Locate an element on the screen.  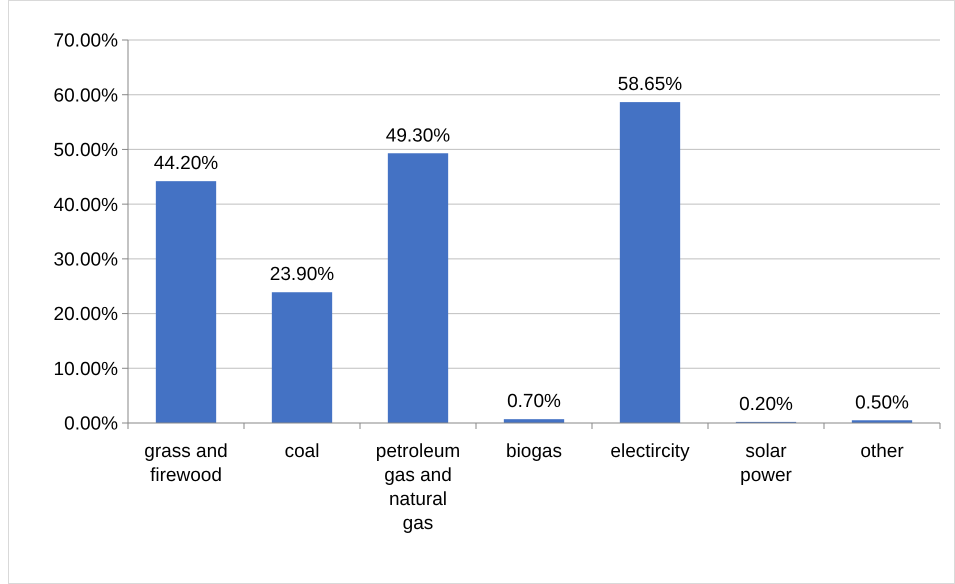
data-label: 58.65% is located at coordinates (650, 85).